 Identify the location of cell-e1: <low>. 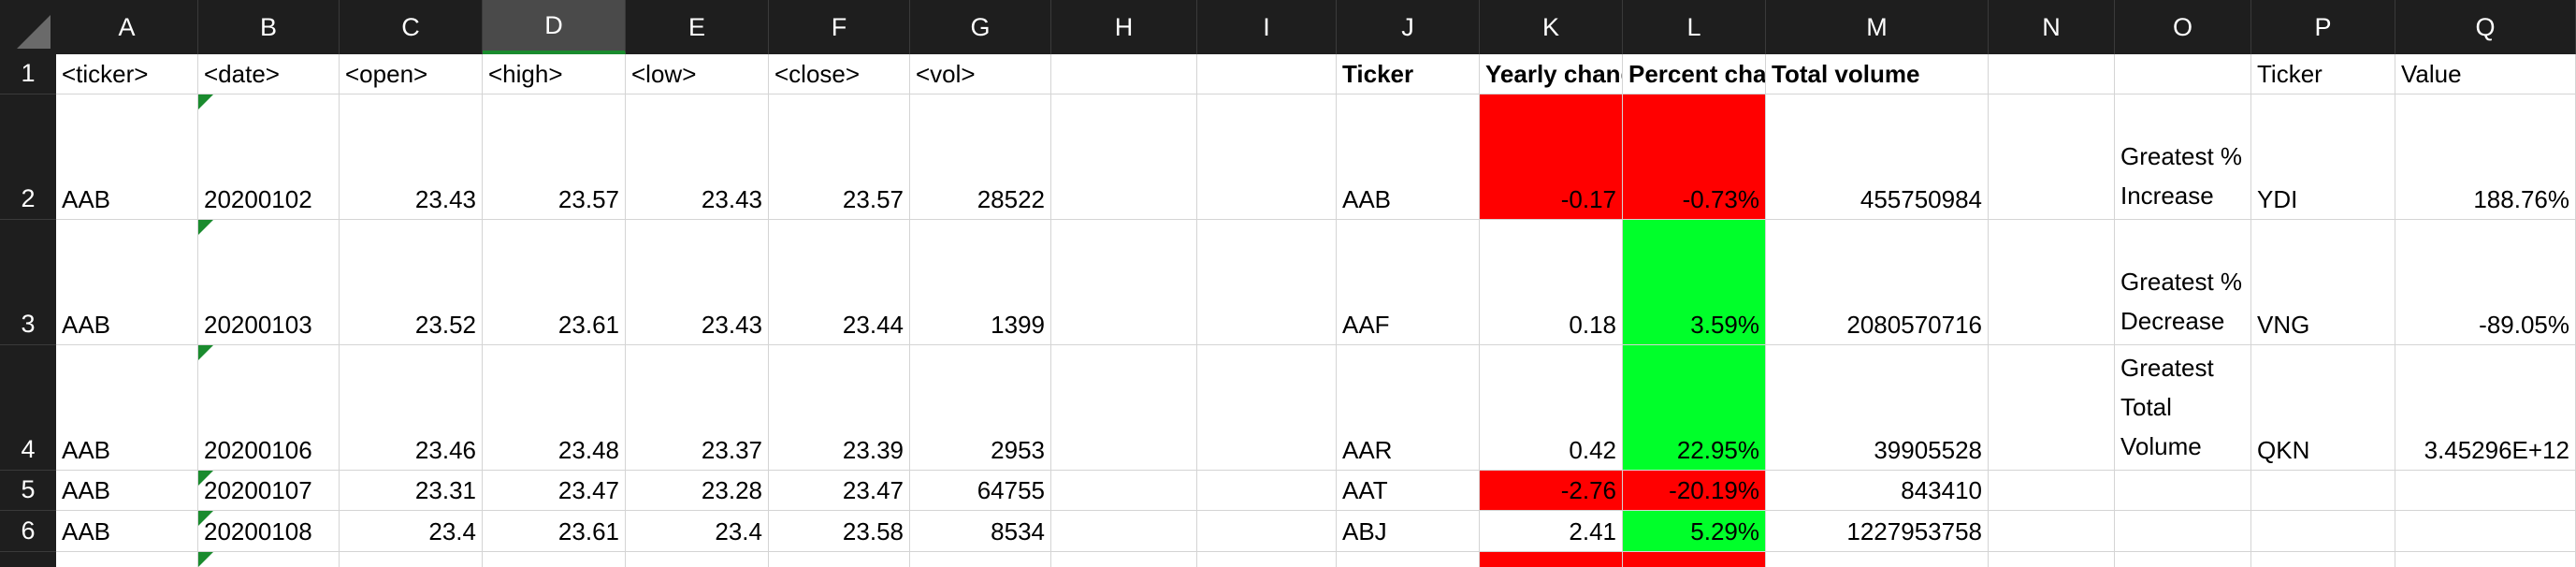
(698, 74).